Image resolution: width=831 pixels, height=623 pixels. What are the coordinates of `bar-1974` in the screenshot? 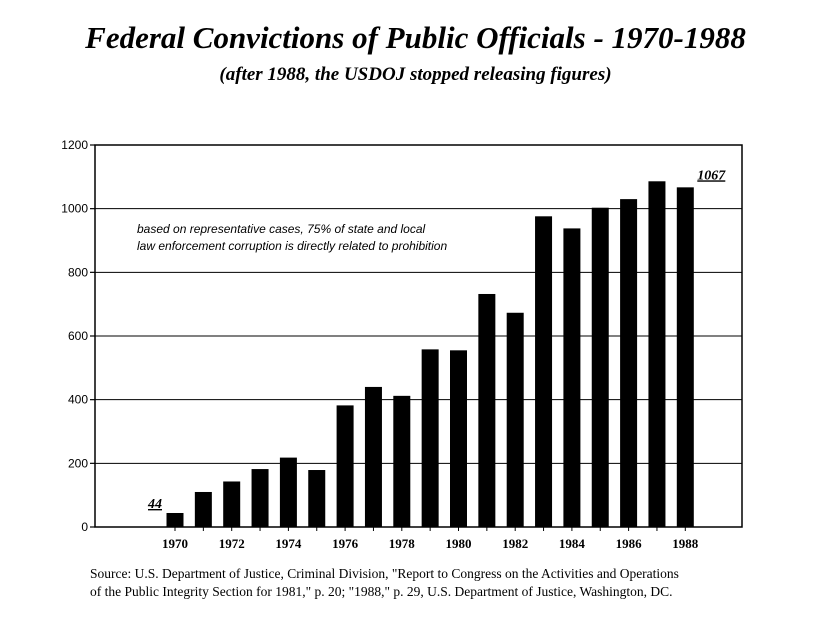 It's located at (288, 492).